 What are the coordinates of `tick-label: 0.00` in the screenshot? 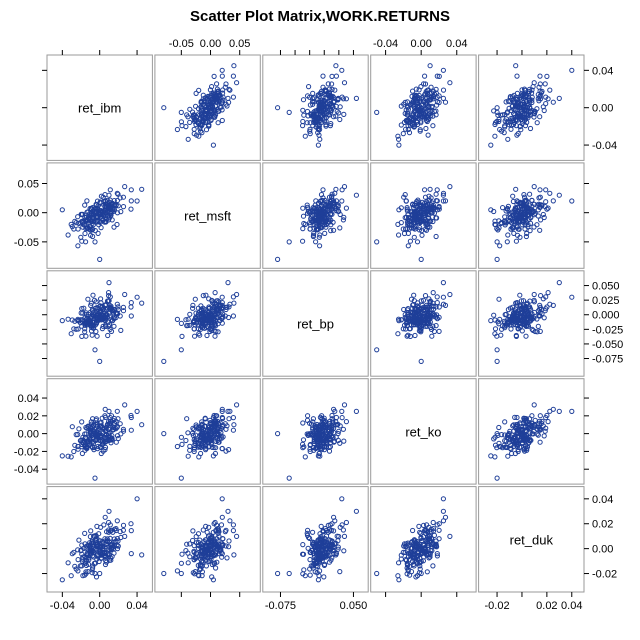 It's located at (420, 44).